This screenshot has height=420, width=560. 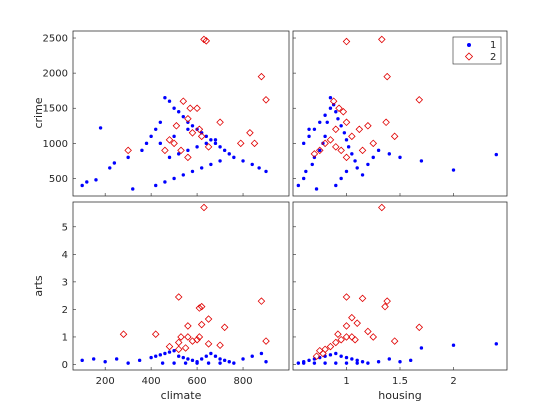 I want to click on y-tick-label: 2000, so click(x=55, y=74).